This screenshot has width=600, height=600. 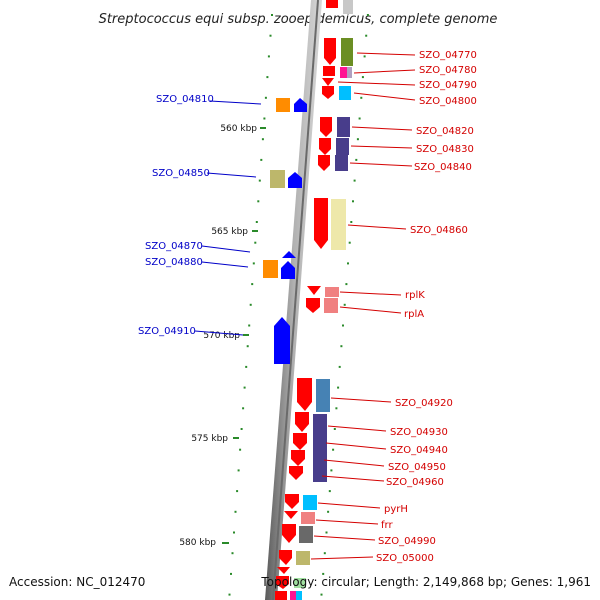 What do you see at coordinates (445, 131) in the screenshot?
I see `gene-label: SZO_04820` at bounding box center [445, 131].